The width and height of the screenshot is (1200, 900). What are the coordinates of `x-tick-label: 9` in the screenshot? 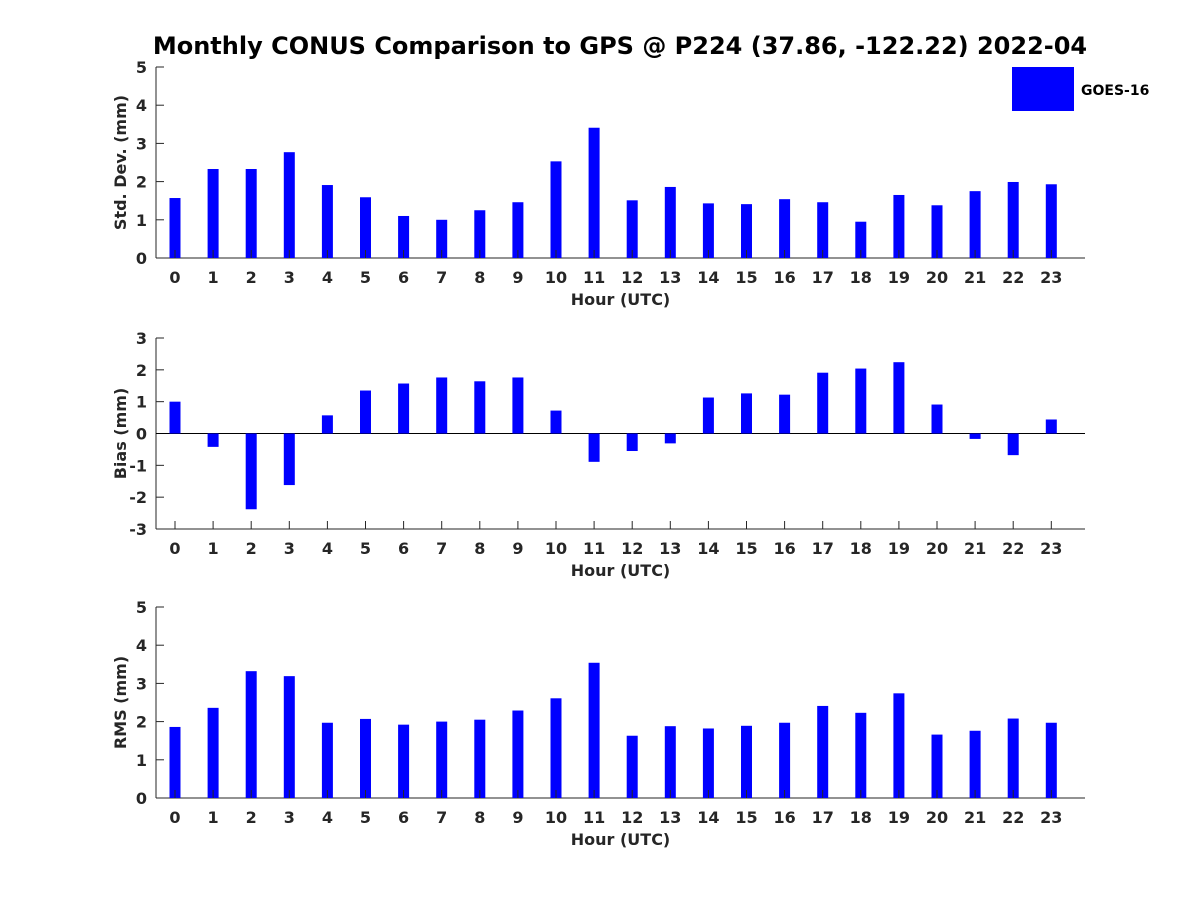 It's located at (517, 817).